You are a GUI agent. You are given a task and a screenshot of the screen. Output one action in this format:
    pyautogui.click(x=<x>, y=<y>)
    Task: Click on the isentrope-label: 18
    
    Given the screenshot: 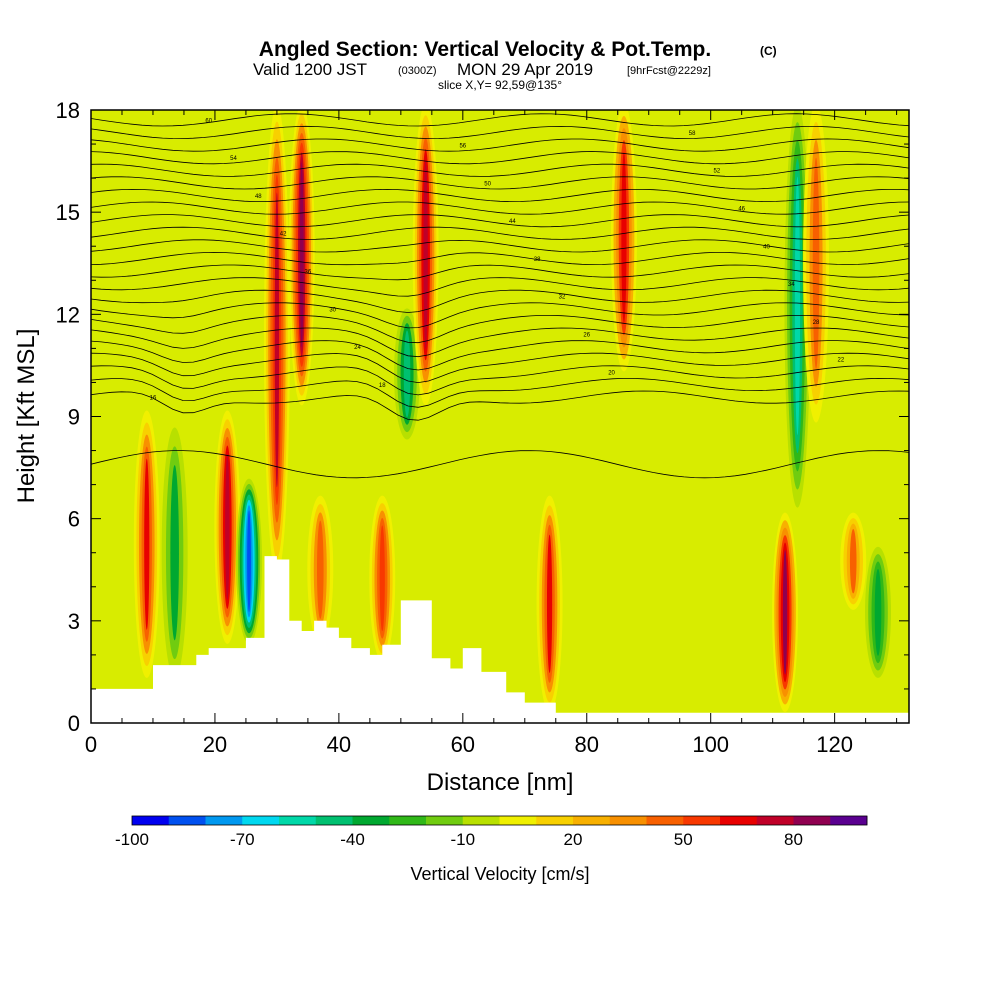 What is the action you would take?
    pyautogui.click(x=382, y=386)
    